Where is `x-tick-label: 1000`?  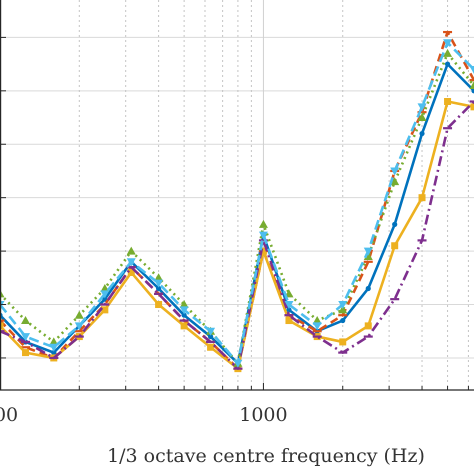
x-tick-label: 1000 is located at coordinates (263, 415).